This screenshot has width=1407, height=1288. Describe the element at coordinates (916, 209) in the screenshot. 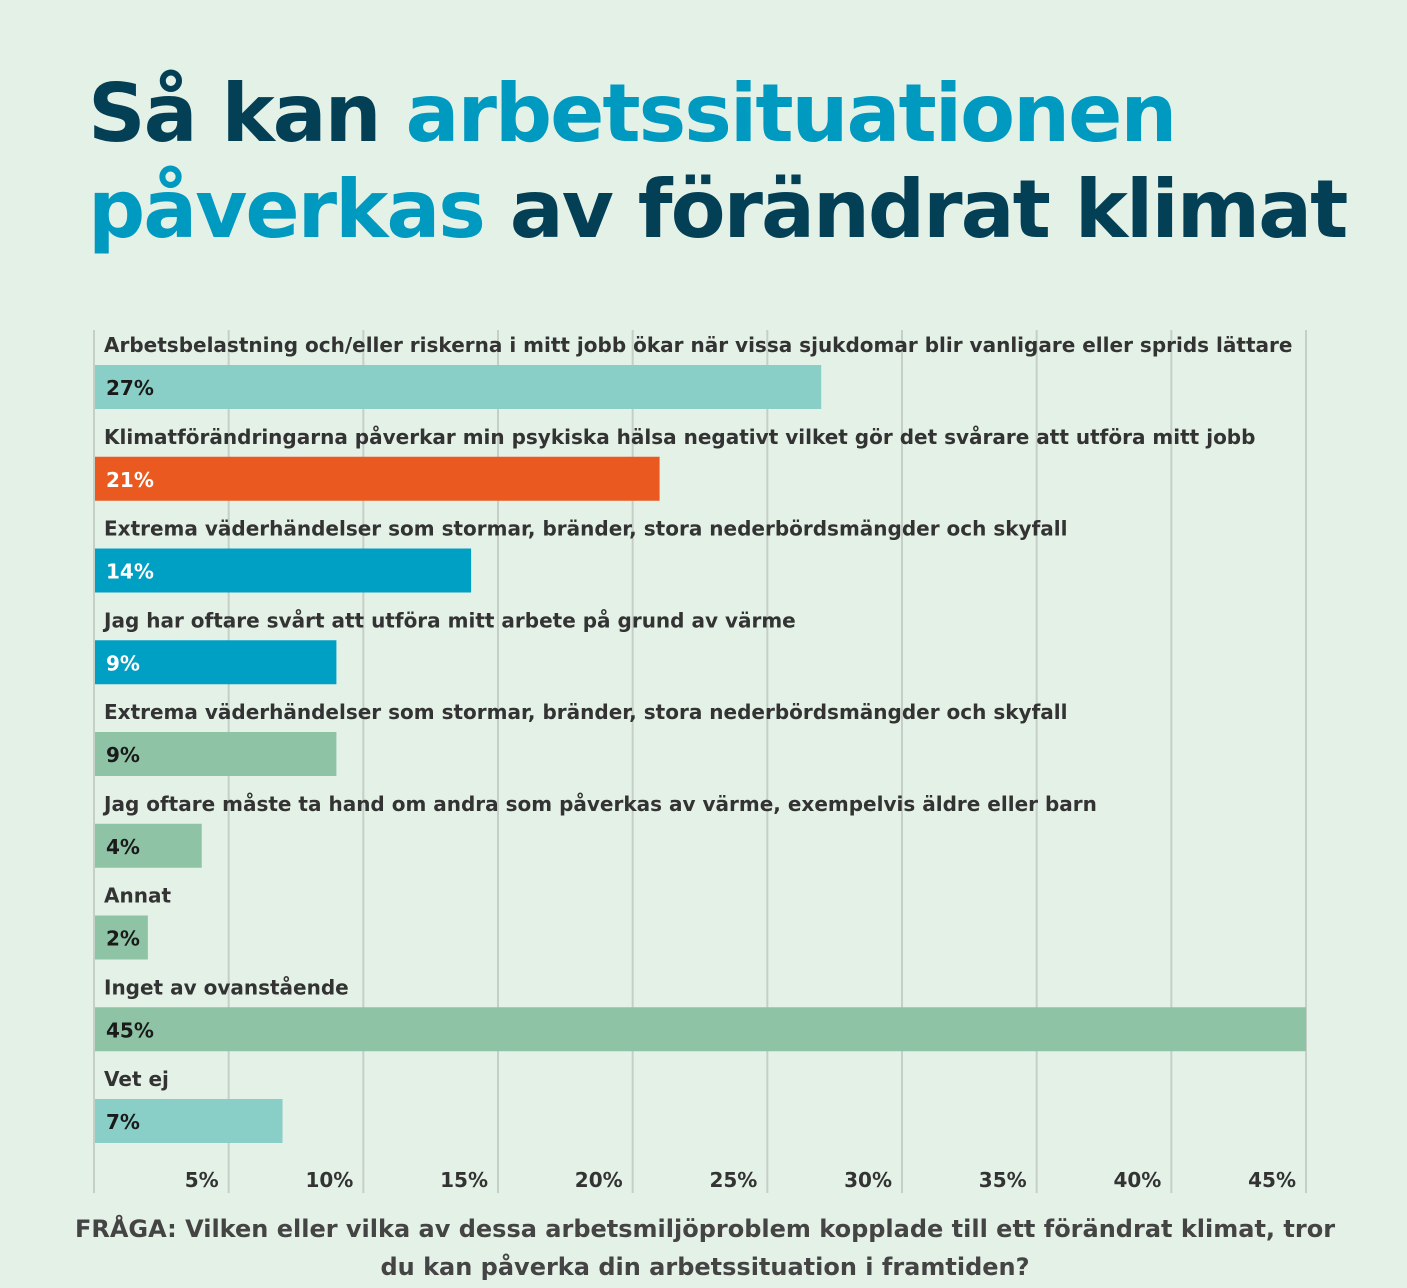

I see `title-part-dark-2: av förändrat klimat` at that location.